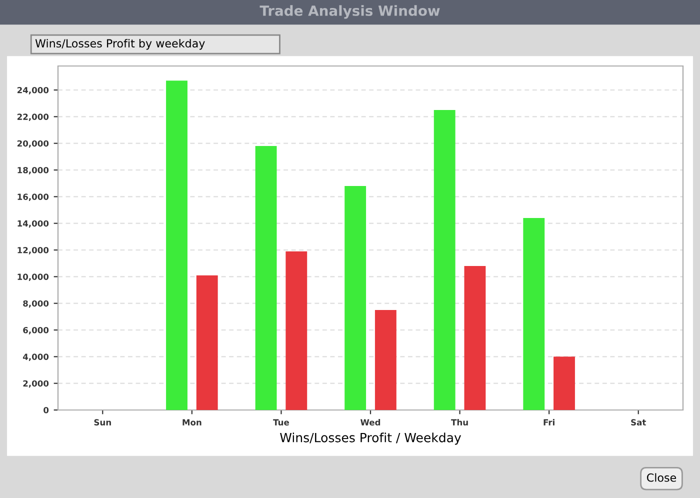  I want to click on x-tick-label: Wed, so click(370, 422).